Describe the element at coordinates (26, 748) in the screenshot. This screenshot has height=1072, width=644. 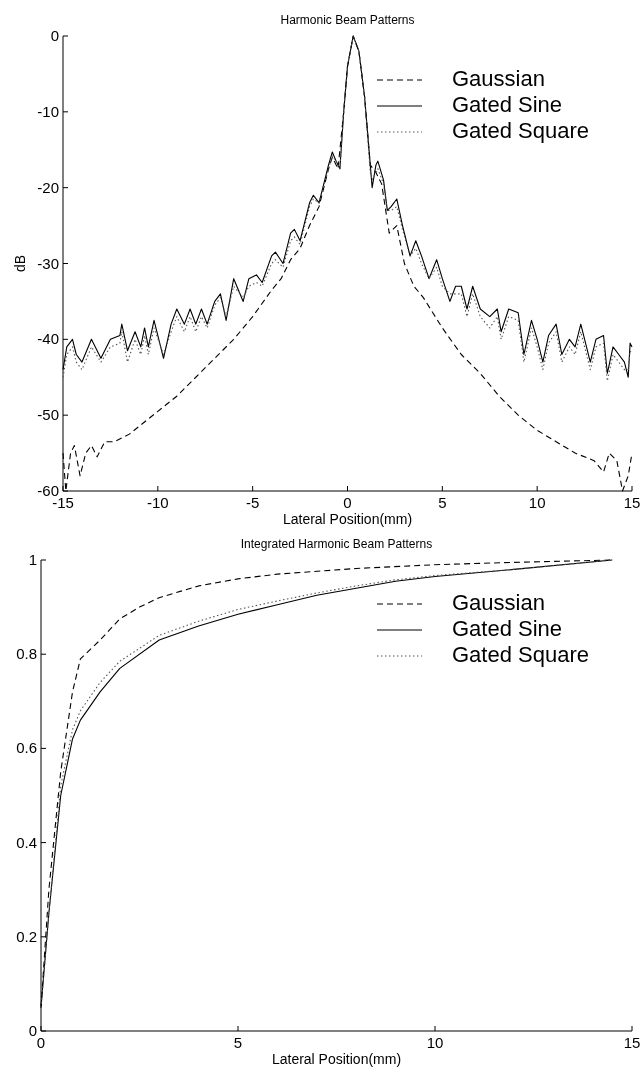
I see `y-tick-label: 0.6` at that location.